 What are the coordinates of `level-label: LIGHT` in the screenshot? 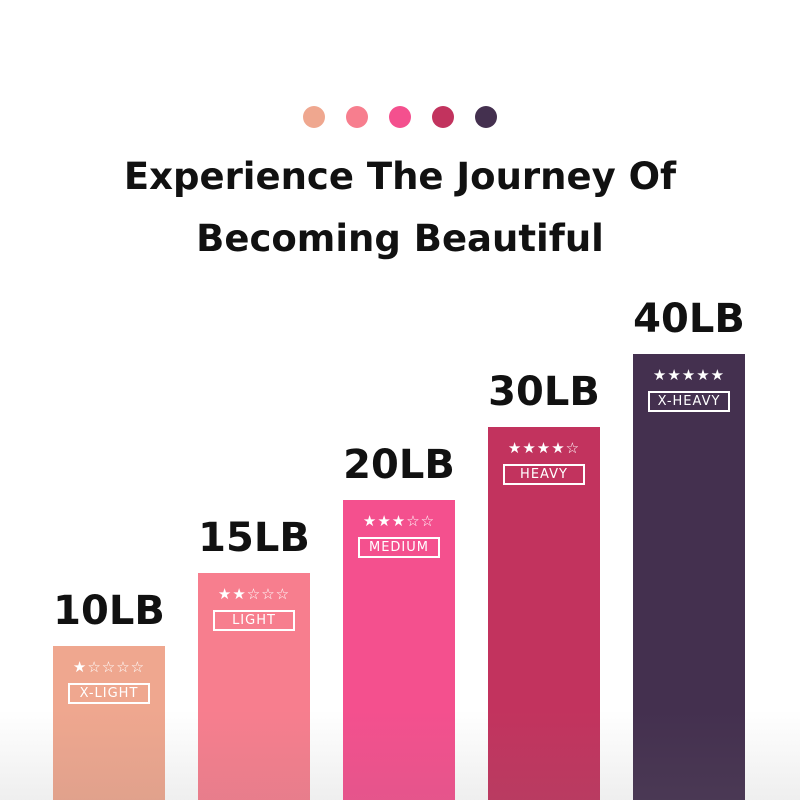 It's located at (254, 620).